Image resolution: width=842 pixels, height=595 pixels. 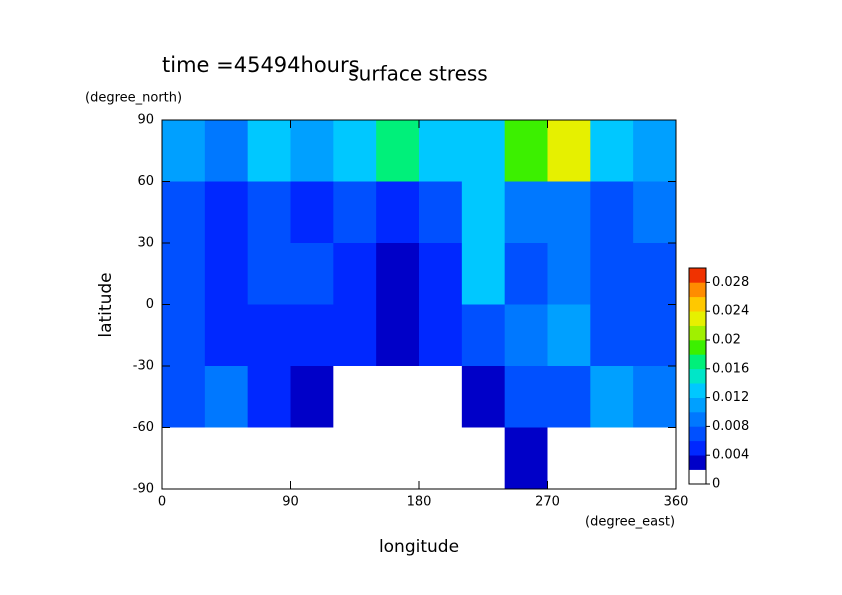 What do you see at coordinates (697, 376) in the screenshot?
I see `colorbar-frame` at bounding box center [697, 376].